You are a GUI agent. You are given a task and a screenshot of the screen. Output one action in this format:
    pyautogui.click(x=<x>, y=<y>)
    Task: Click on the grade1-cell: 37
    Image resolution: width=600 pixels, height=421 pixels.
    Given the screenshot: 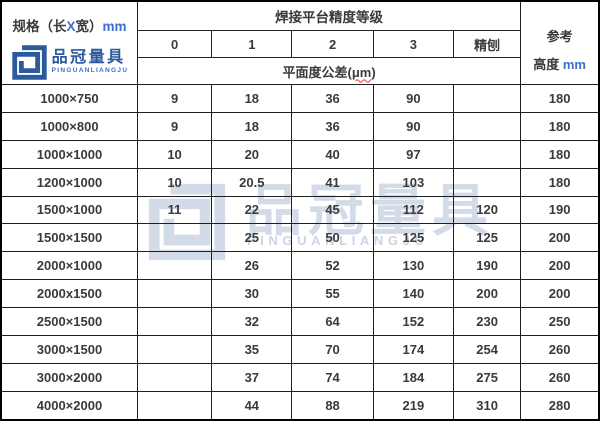 What is the action you would take?
    pyautogui.click(x=252, y=377)
    